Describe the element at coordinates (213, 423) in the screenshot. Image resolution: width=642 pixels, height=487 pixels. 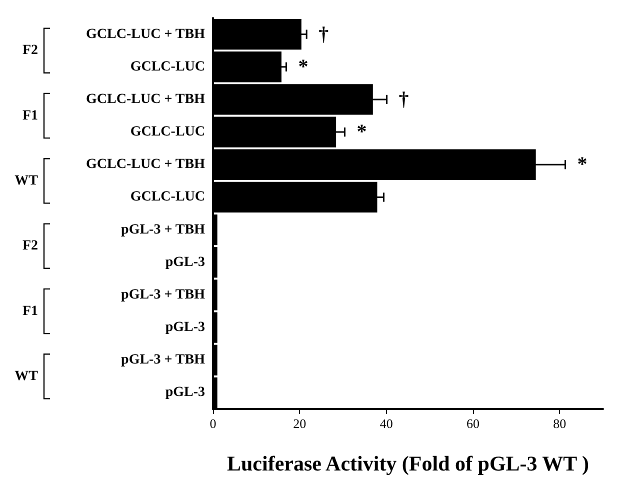
I see `x-tick-label: 0` at that location.